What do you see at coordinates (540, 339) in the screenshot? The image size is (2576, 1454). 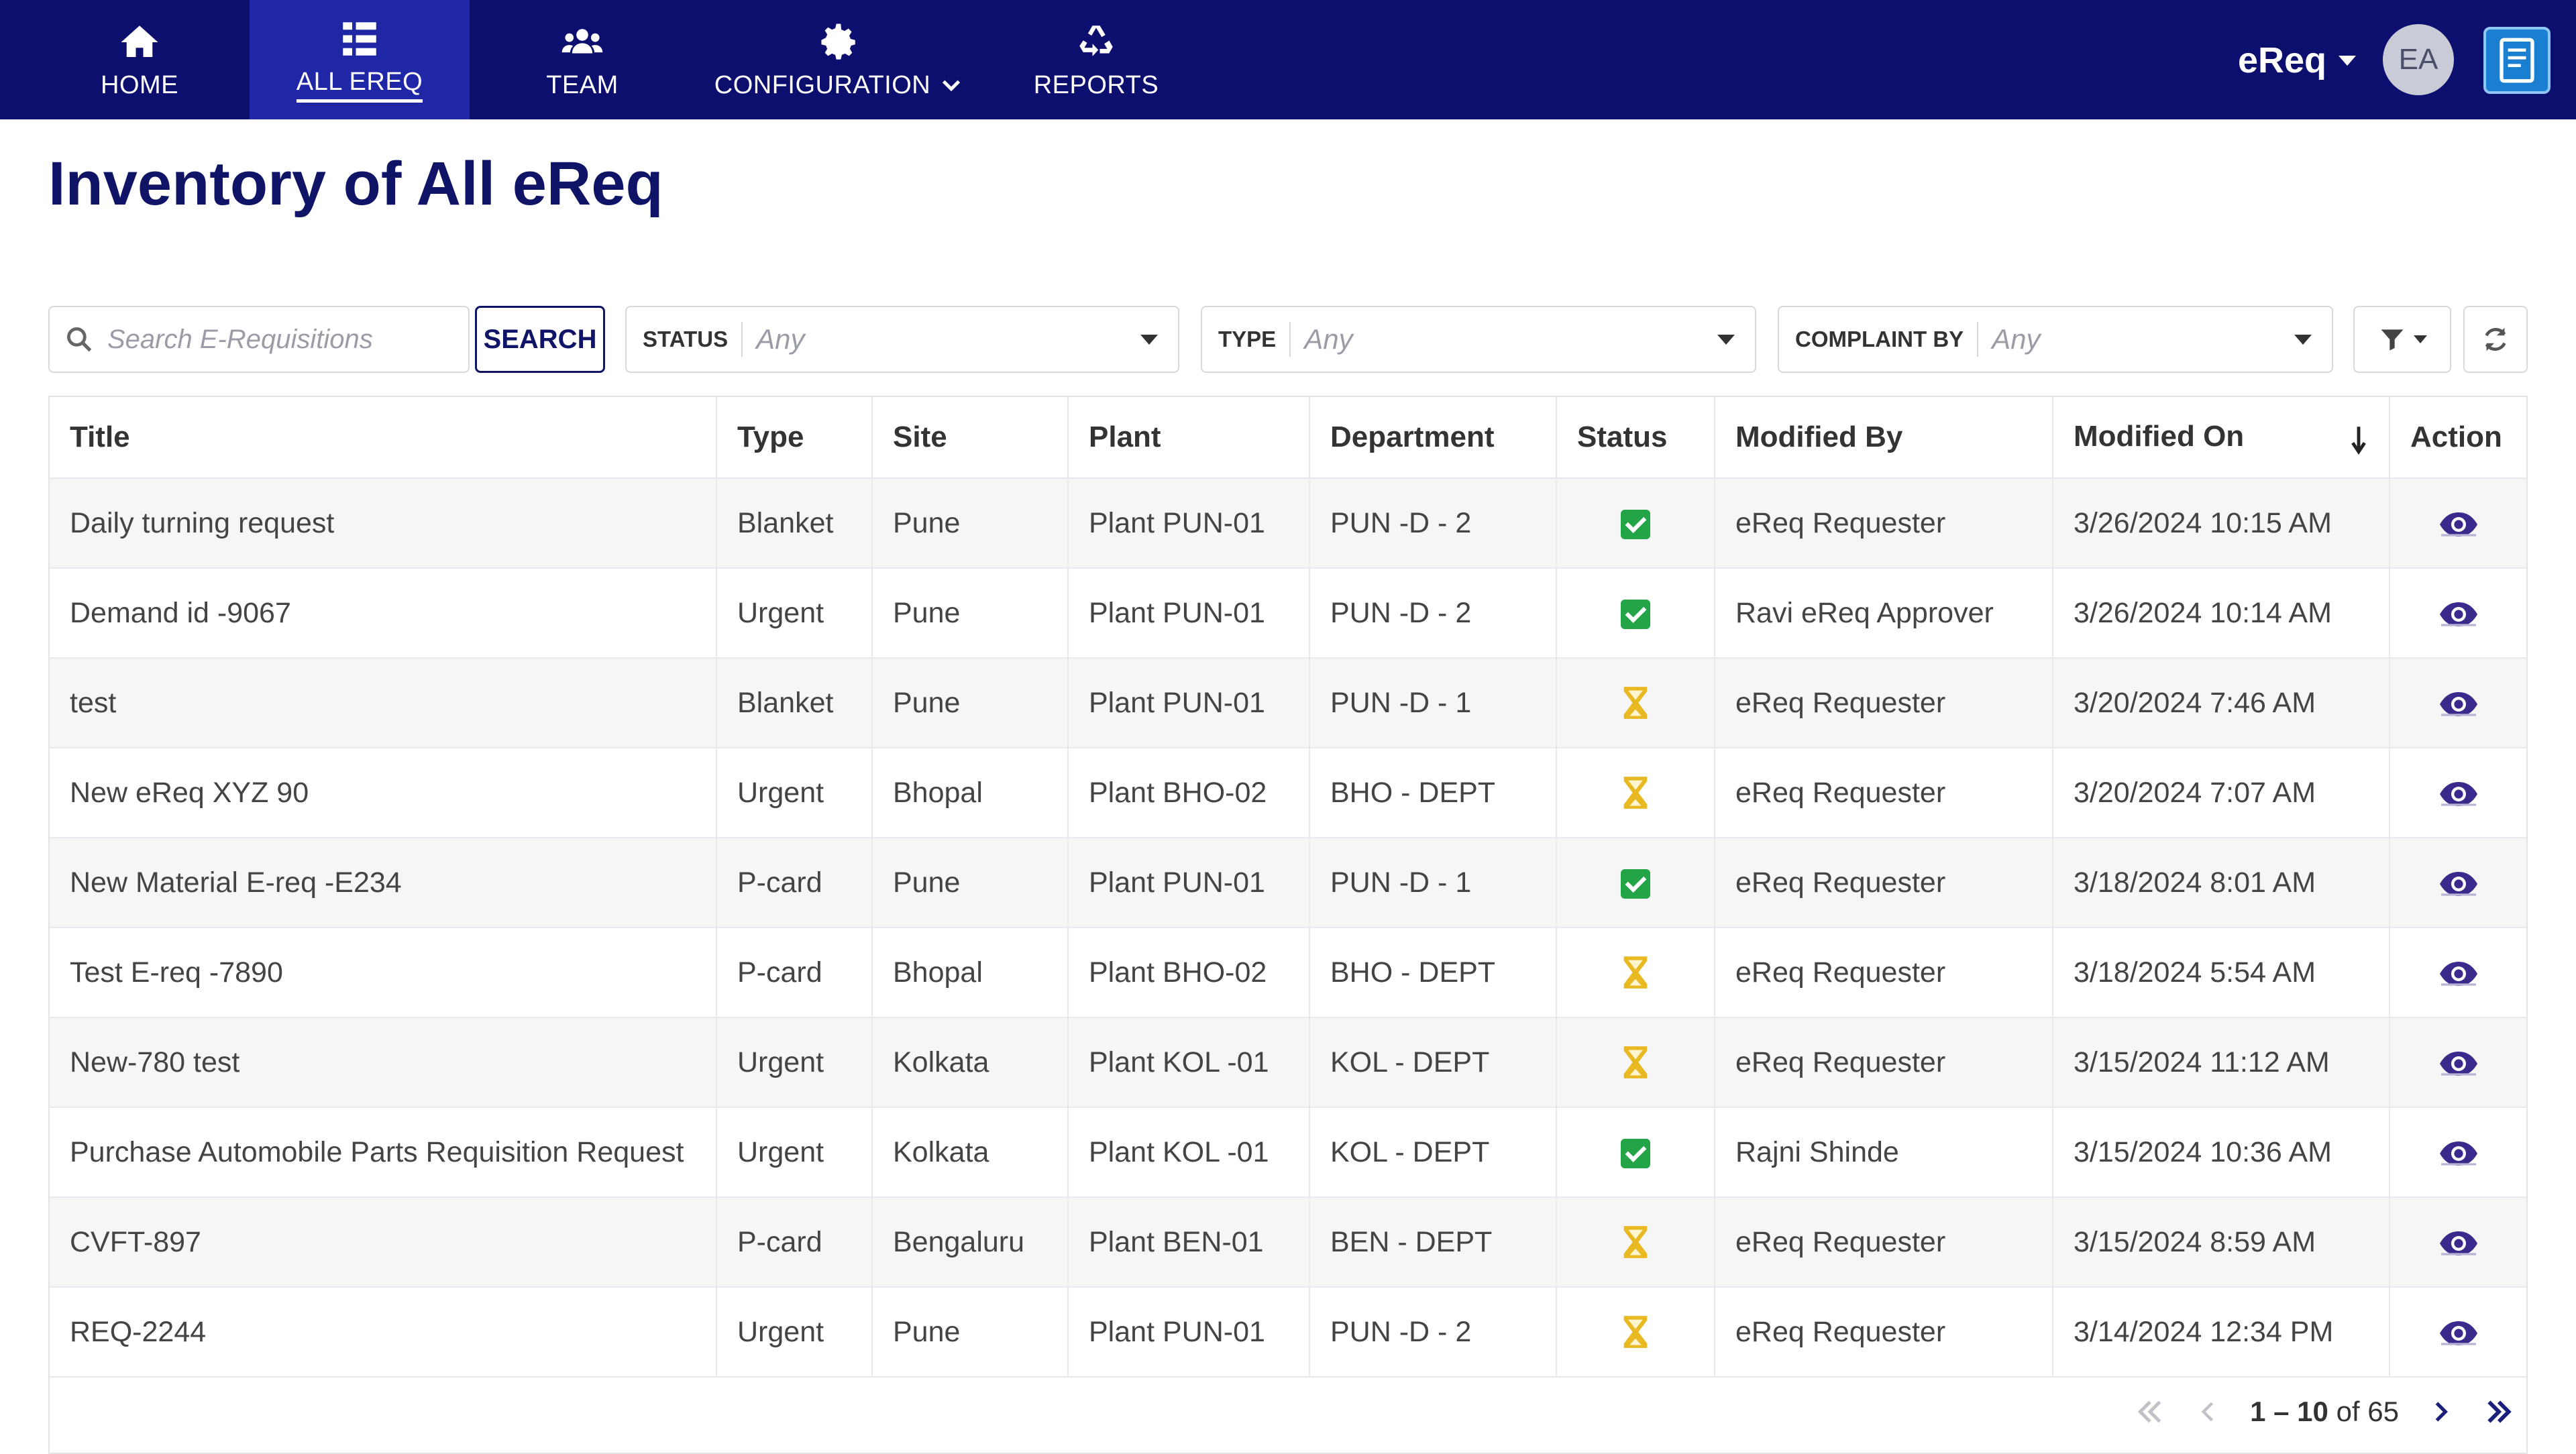 I see `search-button: SEARCH` at bounding box center [540, 339].